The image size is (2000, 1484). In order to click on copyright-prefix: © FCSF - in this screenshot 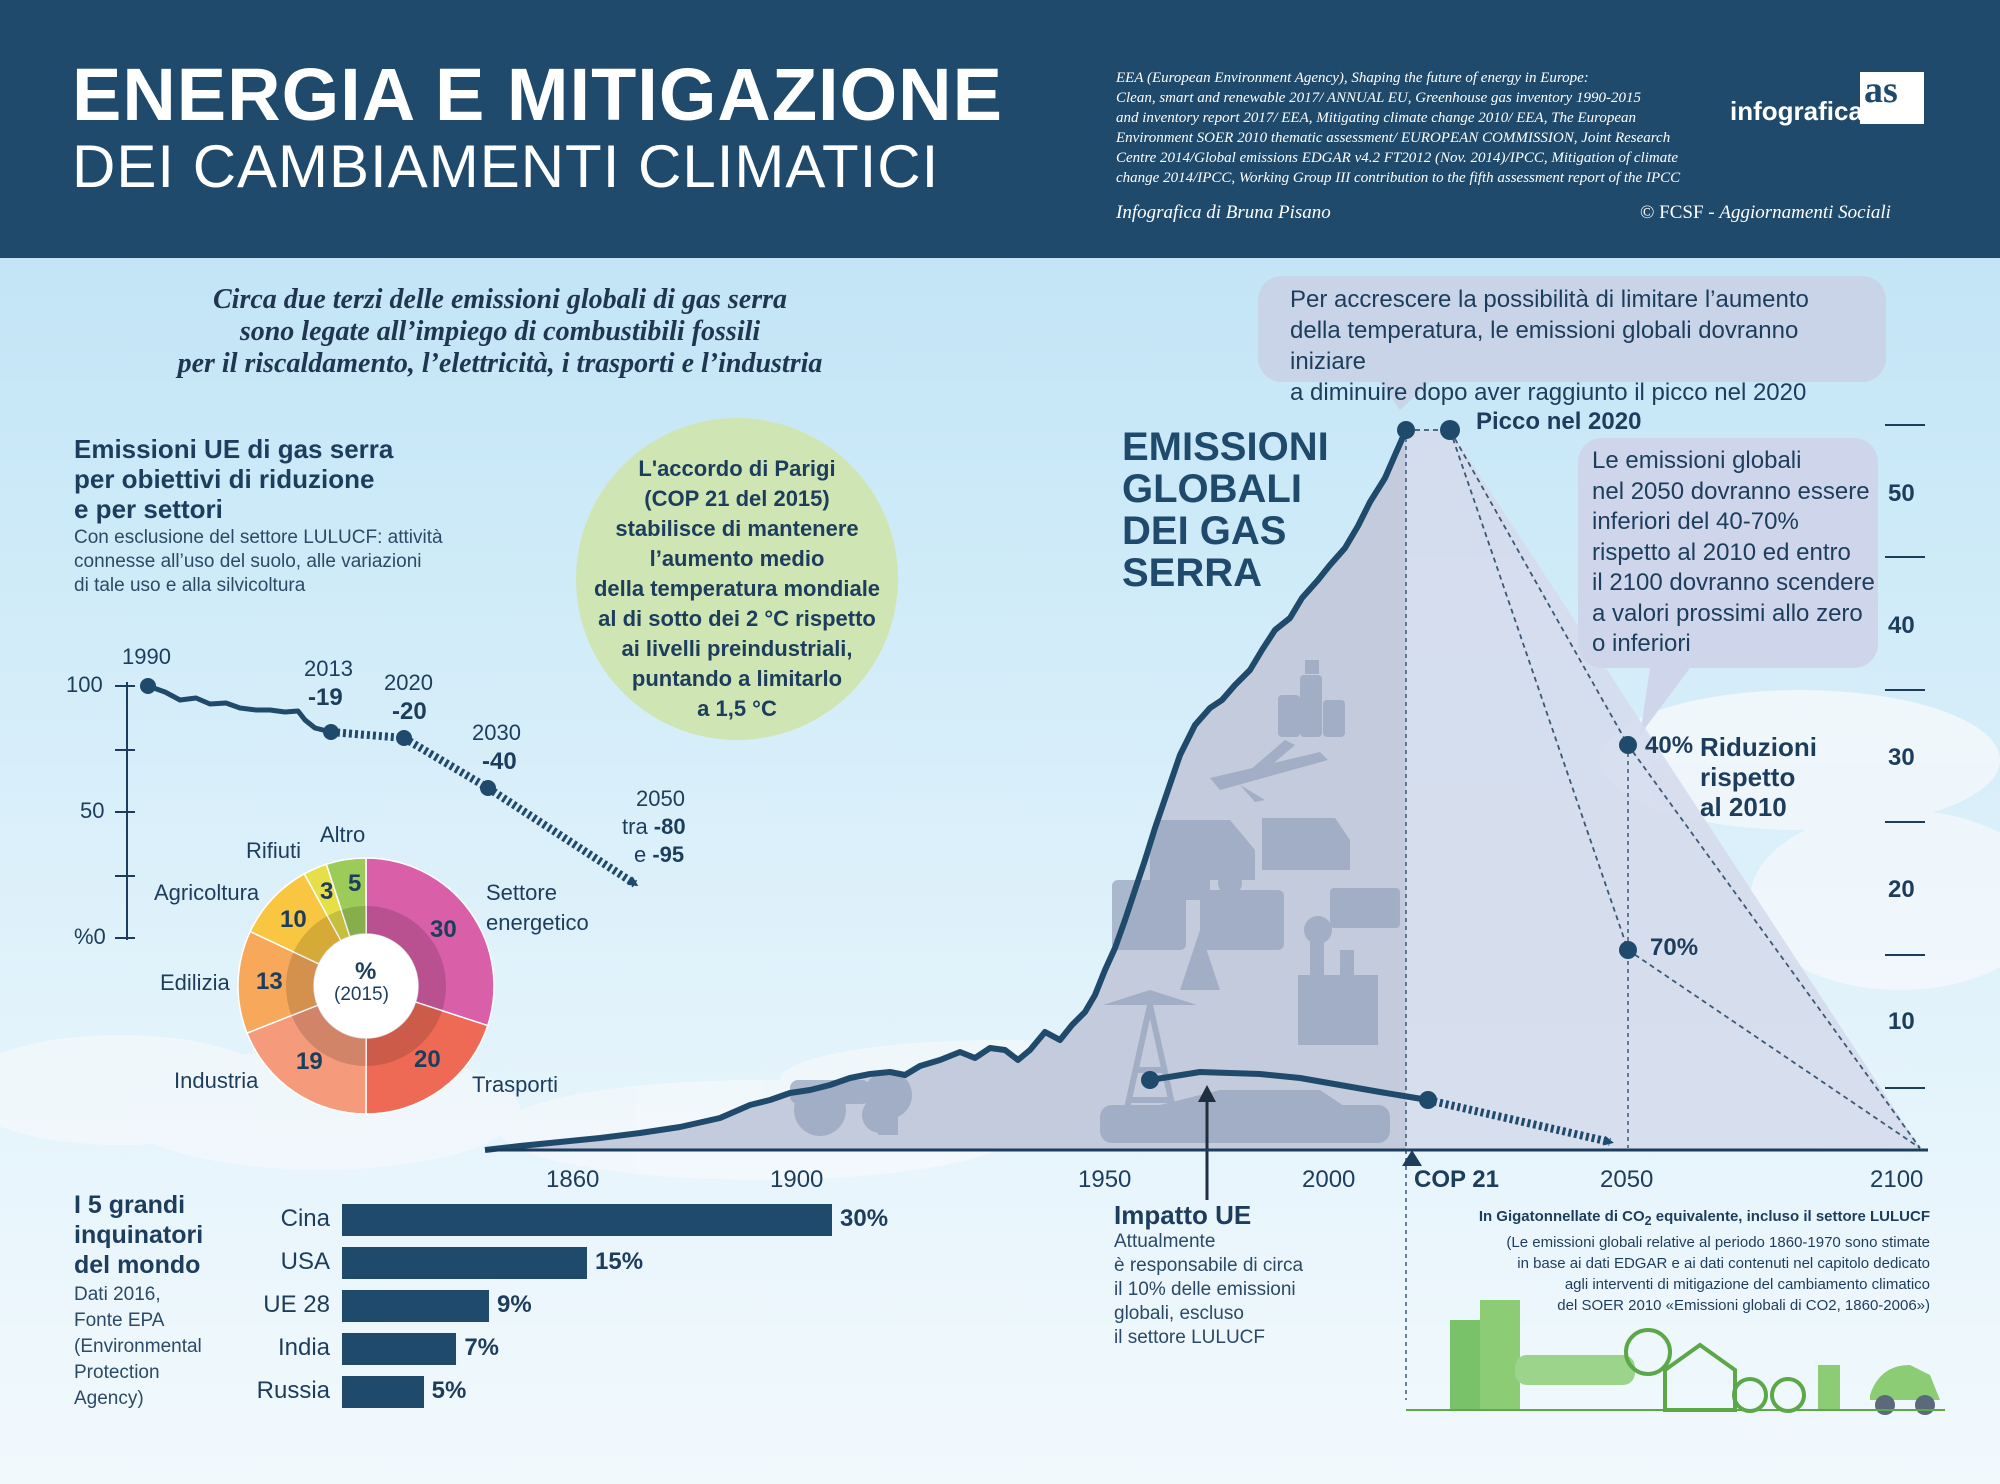, I will do `click(1680, 212)`.